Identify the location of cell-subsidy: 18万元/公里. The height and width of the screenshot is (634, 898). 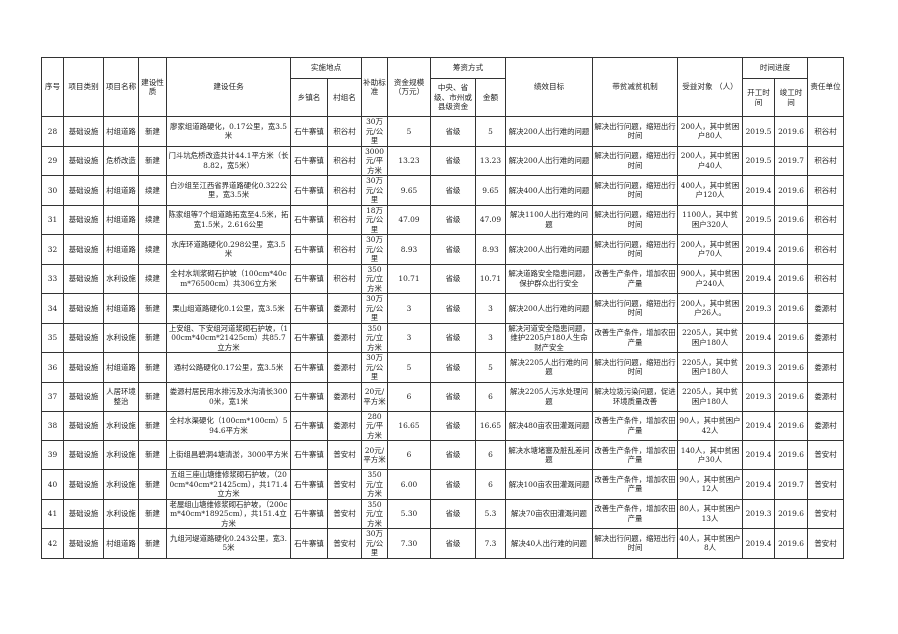
(374, 219).